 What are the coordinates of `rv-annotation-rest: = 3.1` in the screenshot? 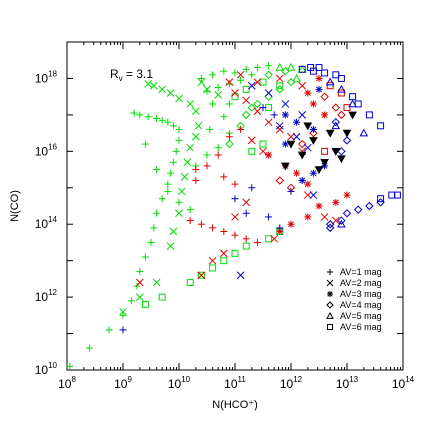 It's located at (138, 74).